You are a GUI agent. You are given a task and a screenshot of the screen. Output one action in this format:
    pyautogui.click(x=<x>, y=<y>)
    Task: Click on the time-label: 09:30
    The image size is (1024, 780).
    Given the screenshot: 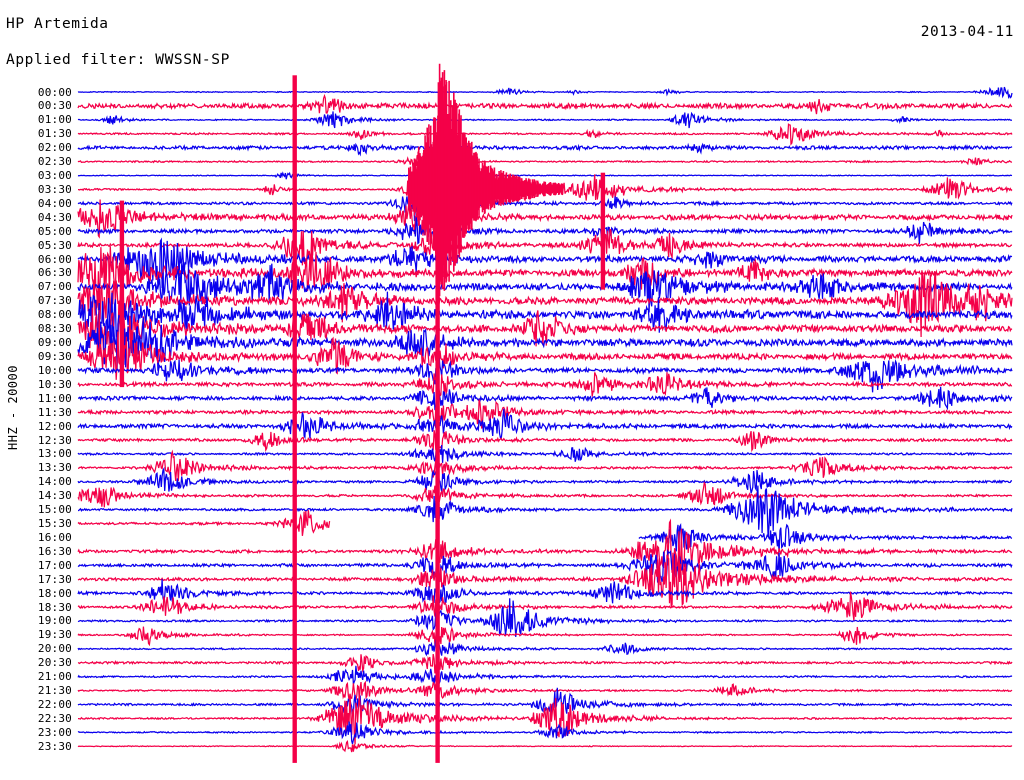 What is the action you would take?
    pyautogui.click(x=54, y=356)
    